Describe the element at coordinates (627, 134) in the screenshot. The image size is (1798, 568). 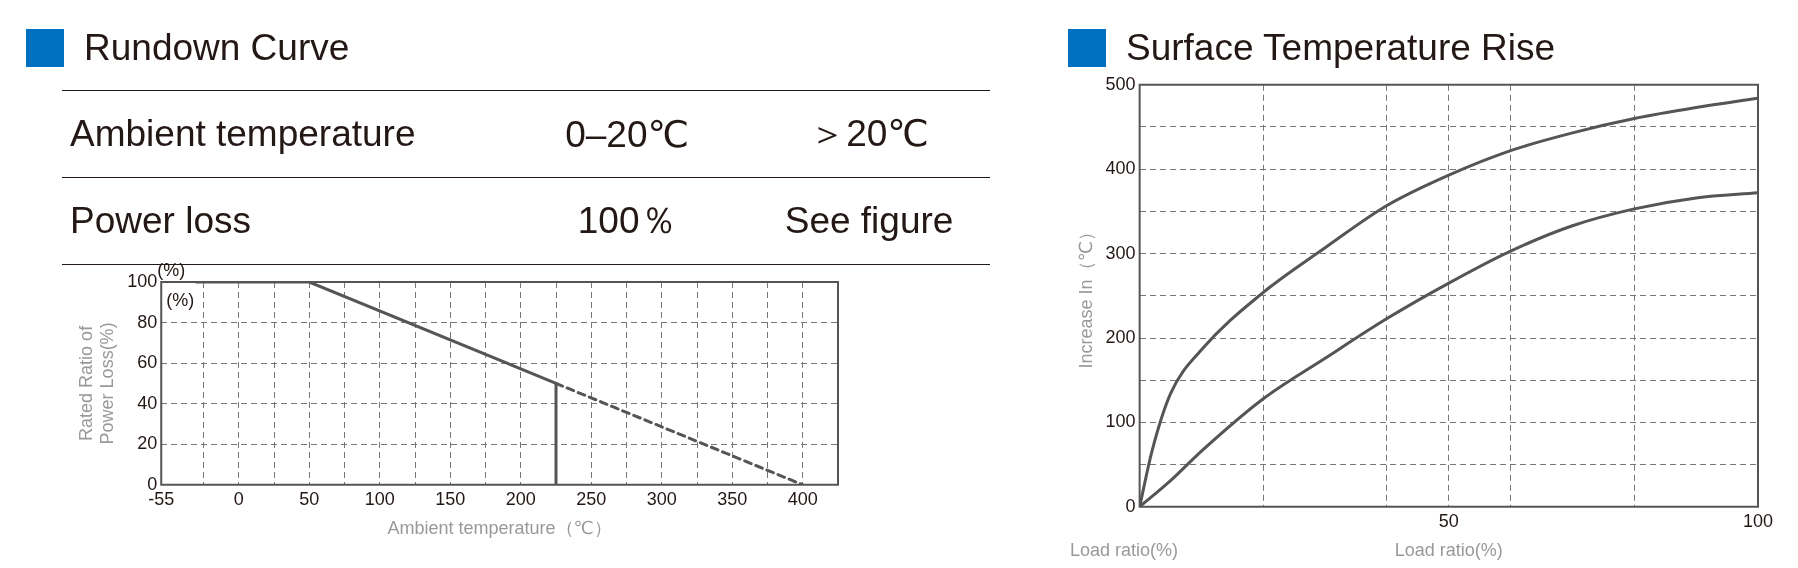
I see `text: 0–20℃` at that location.